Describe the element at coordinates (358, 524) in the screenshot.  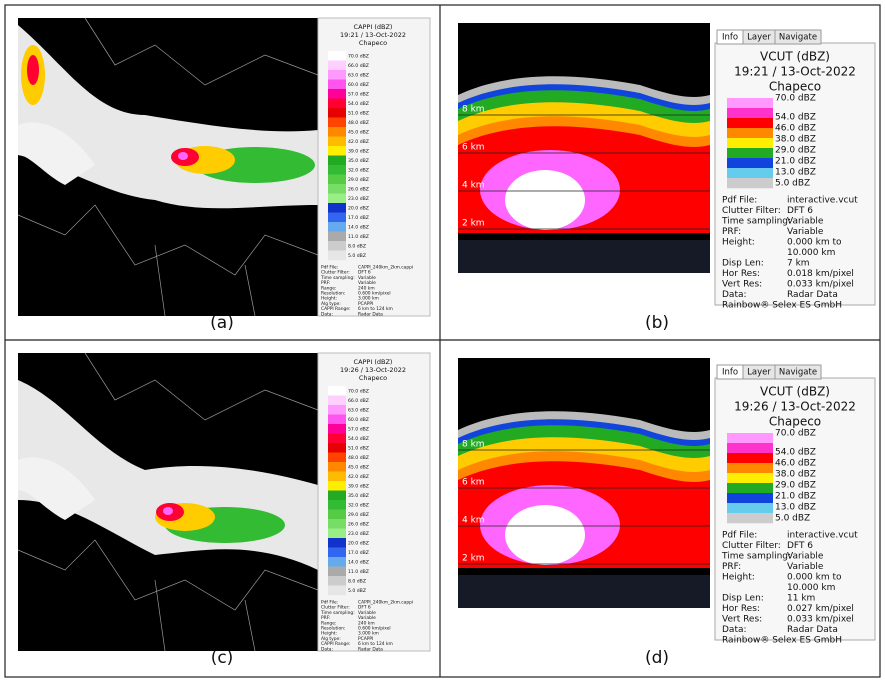
I see `scale-label: 26.0 dBZ` at that location.